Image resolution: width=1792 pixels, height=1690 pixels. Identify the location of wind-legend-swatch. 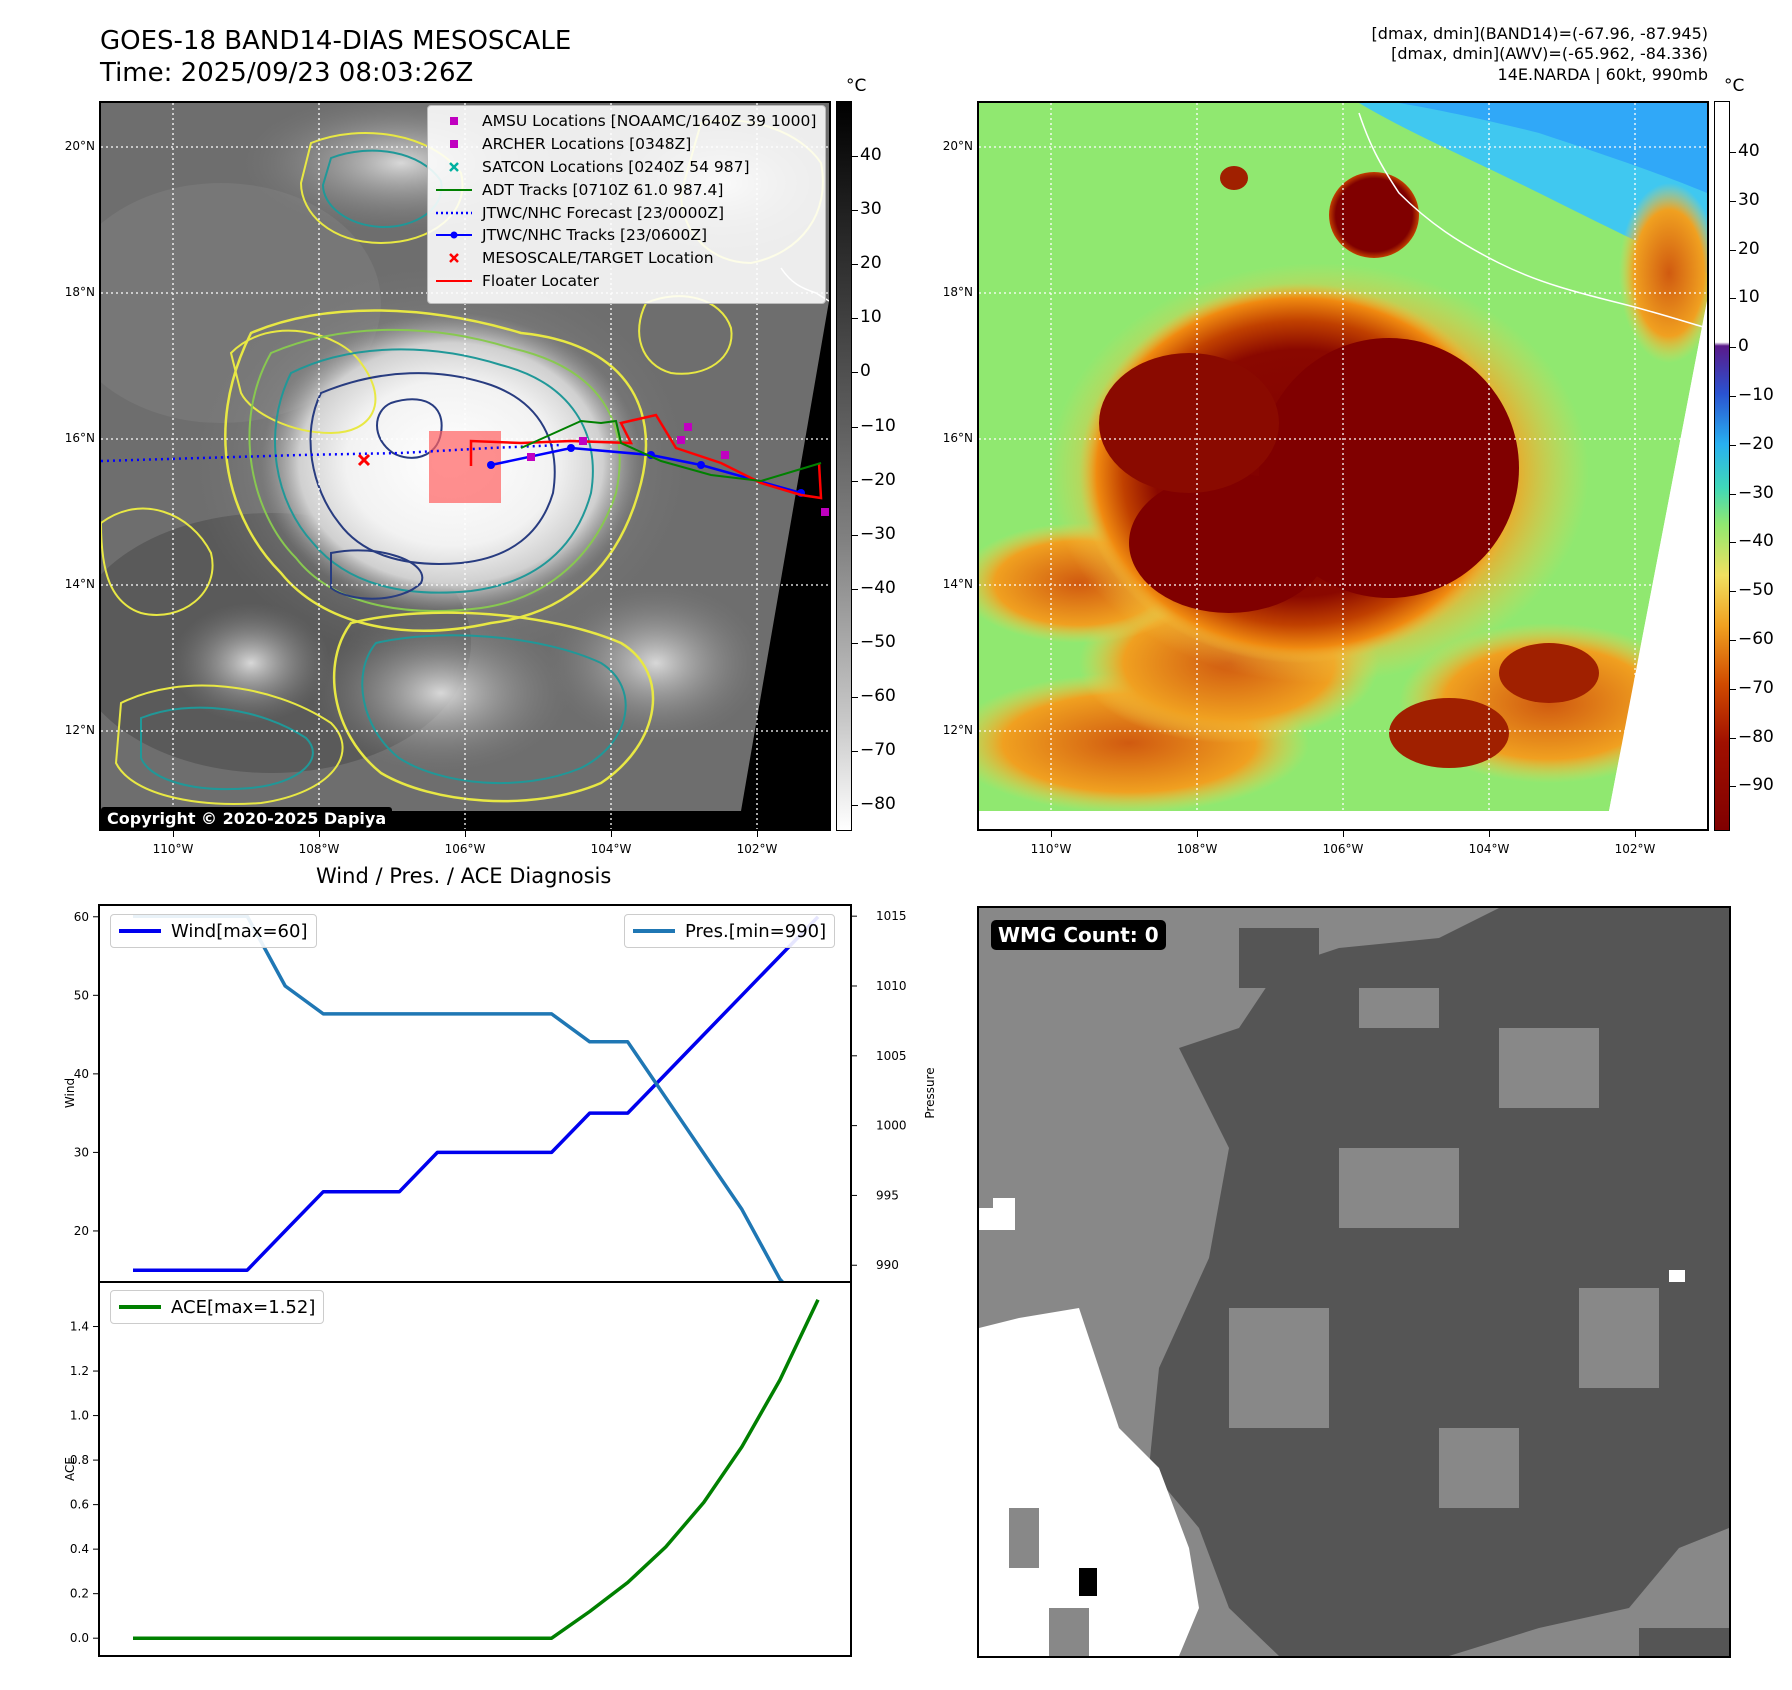
(140, 931).